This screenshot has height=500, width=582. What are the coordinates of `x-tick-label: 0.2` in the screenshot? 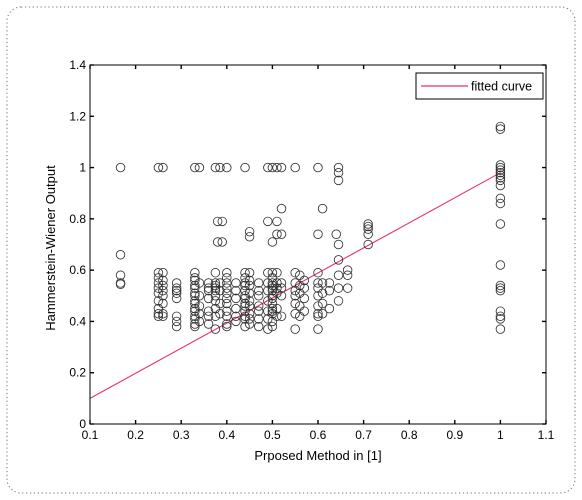 It's located at (135, 435).